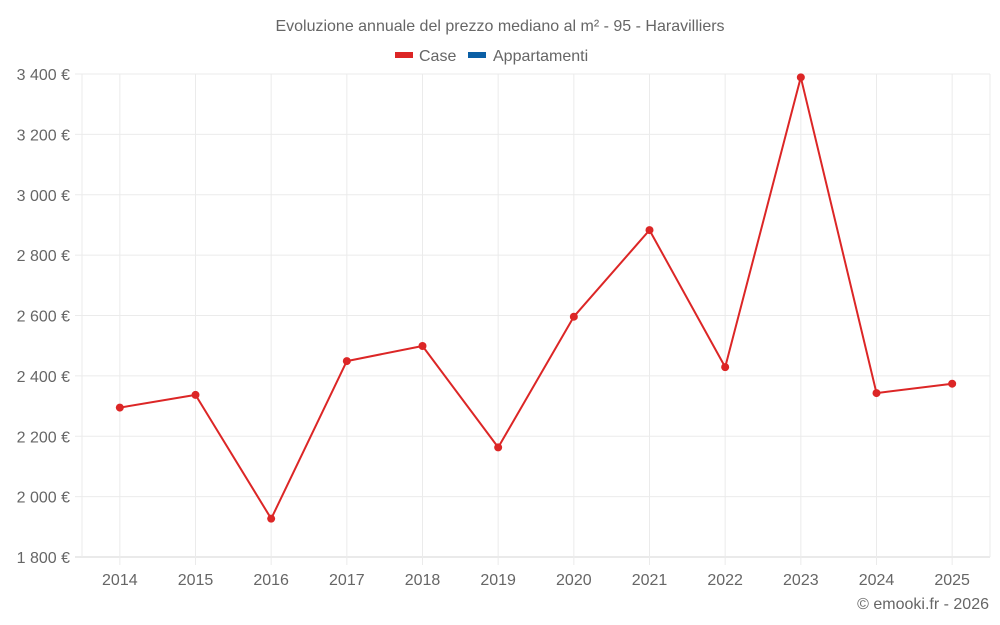 This screenshot has width=1000, height=625. Describe the element at coordinates (574, 580) in the screenshot. I see `x-tick-label: 2020` at that location.